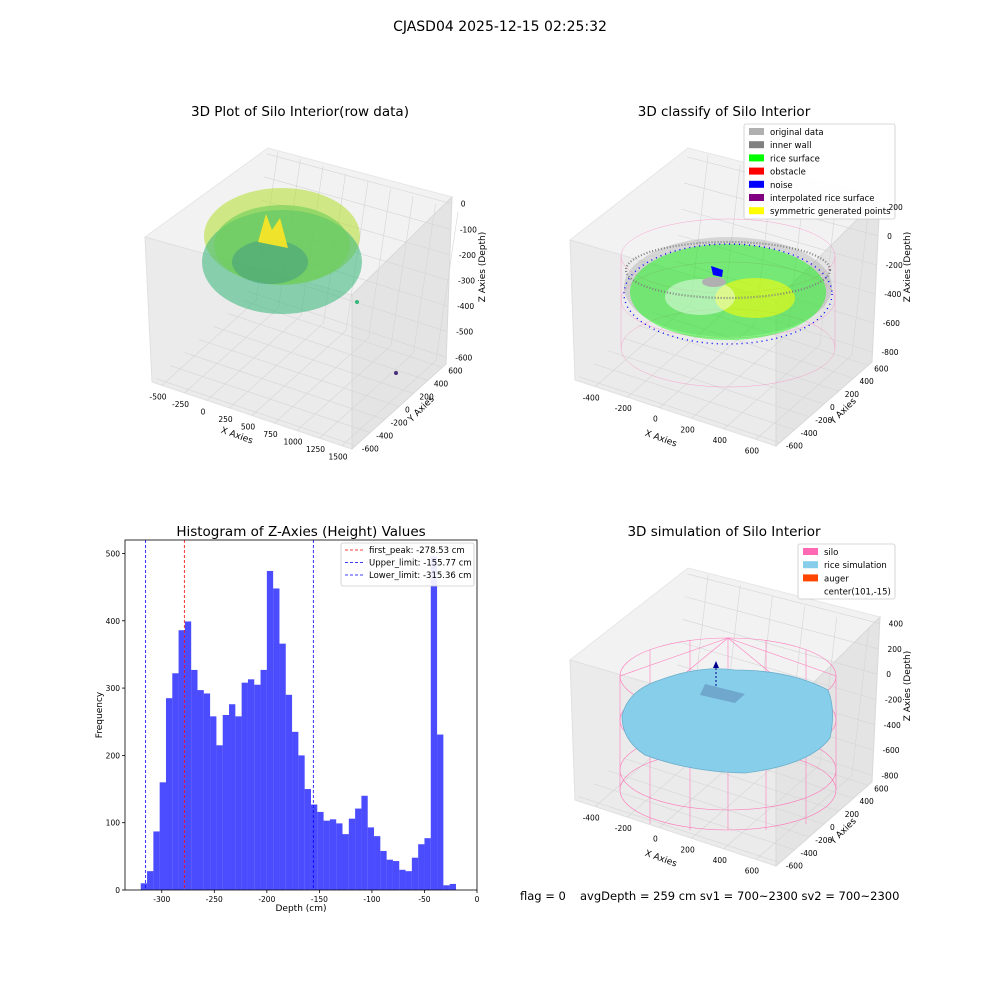 The width and height of the screenshot is (1000, 1000). I want to click on classify-ytick-label: 400, so click(866, 381).